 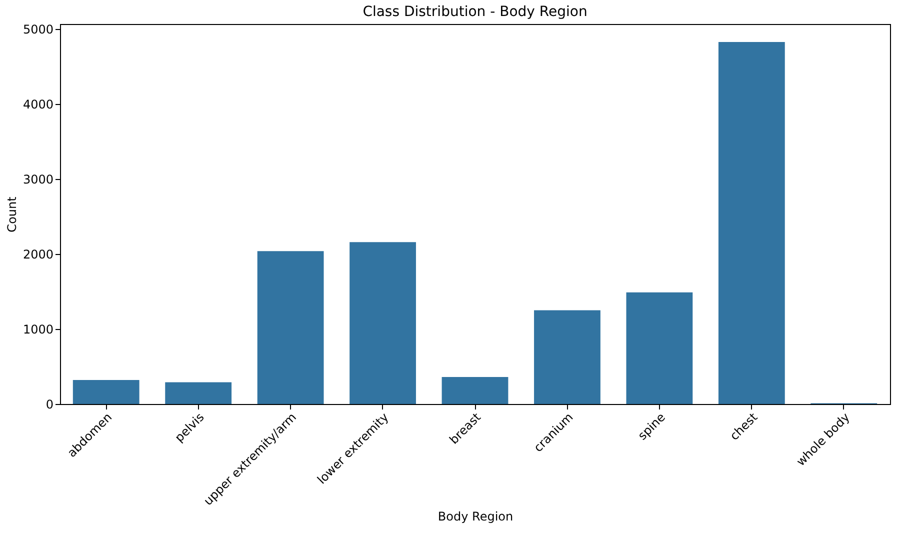 I want to click on y-axis-title: Count, so click(x=11, y=214).